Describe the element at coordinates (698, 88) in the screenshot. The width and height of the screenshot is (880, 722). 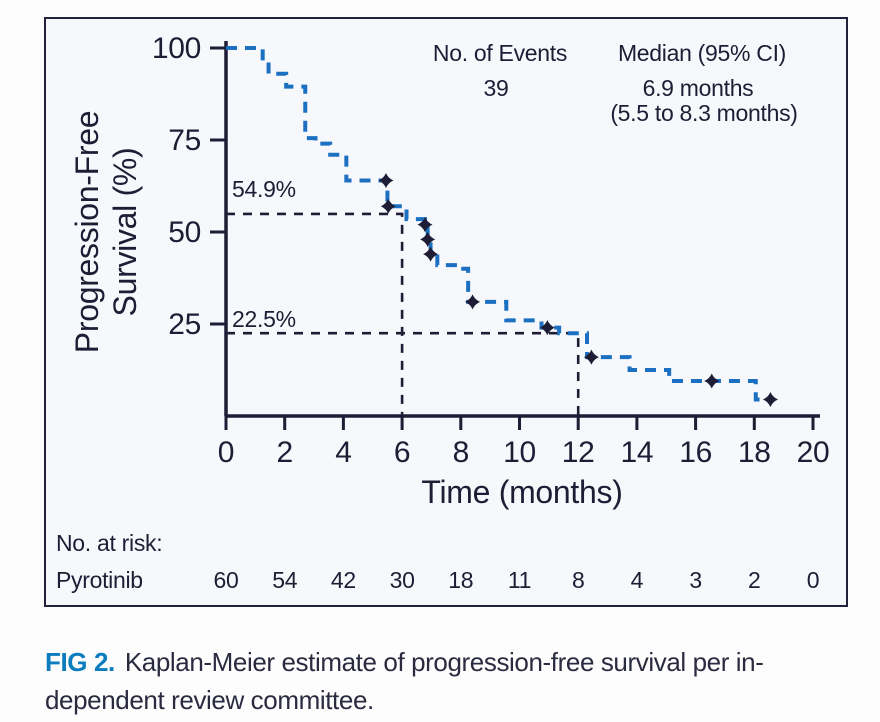
I see `median-value: 6.9 months` at that location.